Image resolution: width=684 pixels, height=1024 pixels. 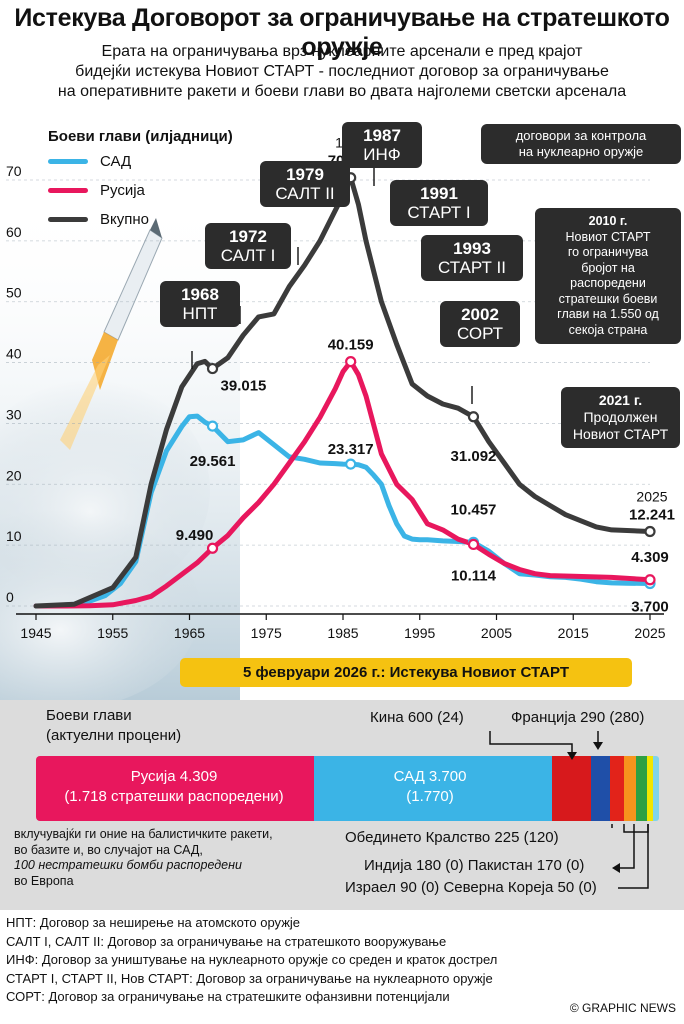 I want to click on y-tick-label: 30, so click(x=14, y=414).